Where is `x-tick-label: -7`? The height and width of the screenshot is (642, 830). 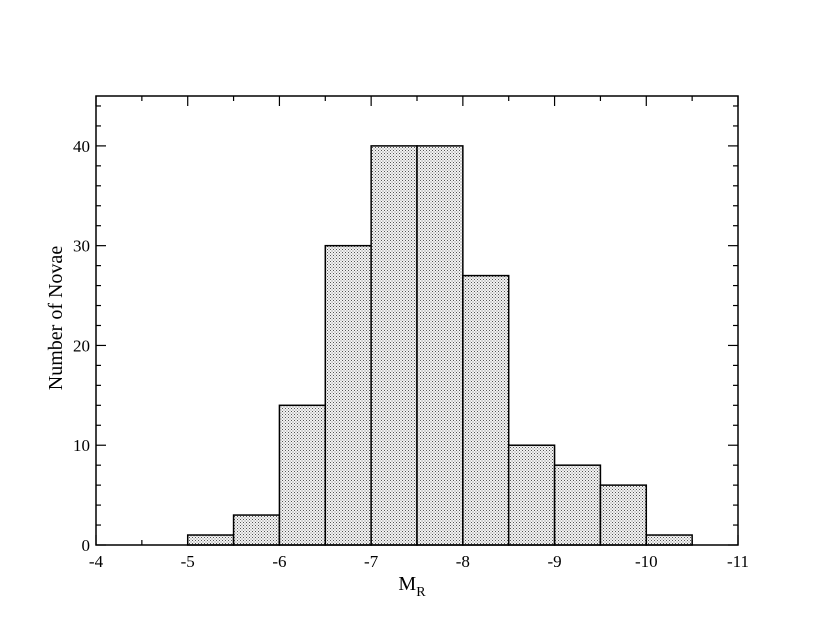 x-tick-label: -7 is located at coordinates (371, 561).